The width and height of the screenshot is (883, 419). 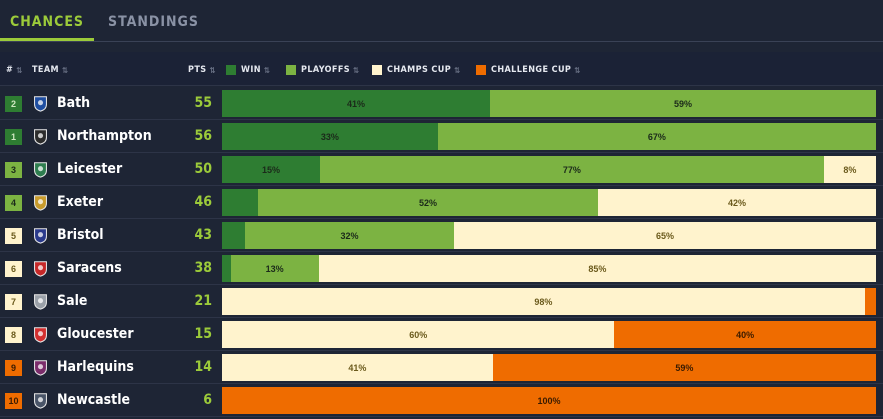 I want to click on points-value: 46, so click(x=203, y=202).